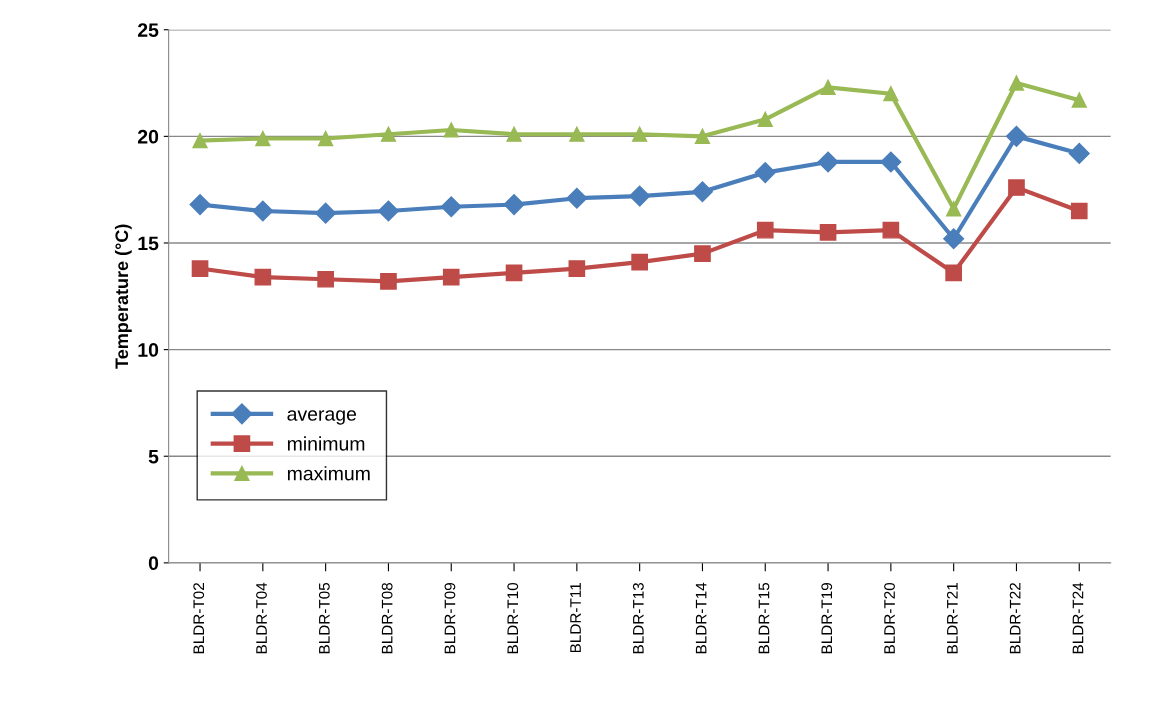  I want to click on y-tick-label: 20, so click(148, 136).